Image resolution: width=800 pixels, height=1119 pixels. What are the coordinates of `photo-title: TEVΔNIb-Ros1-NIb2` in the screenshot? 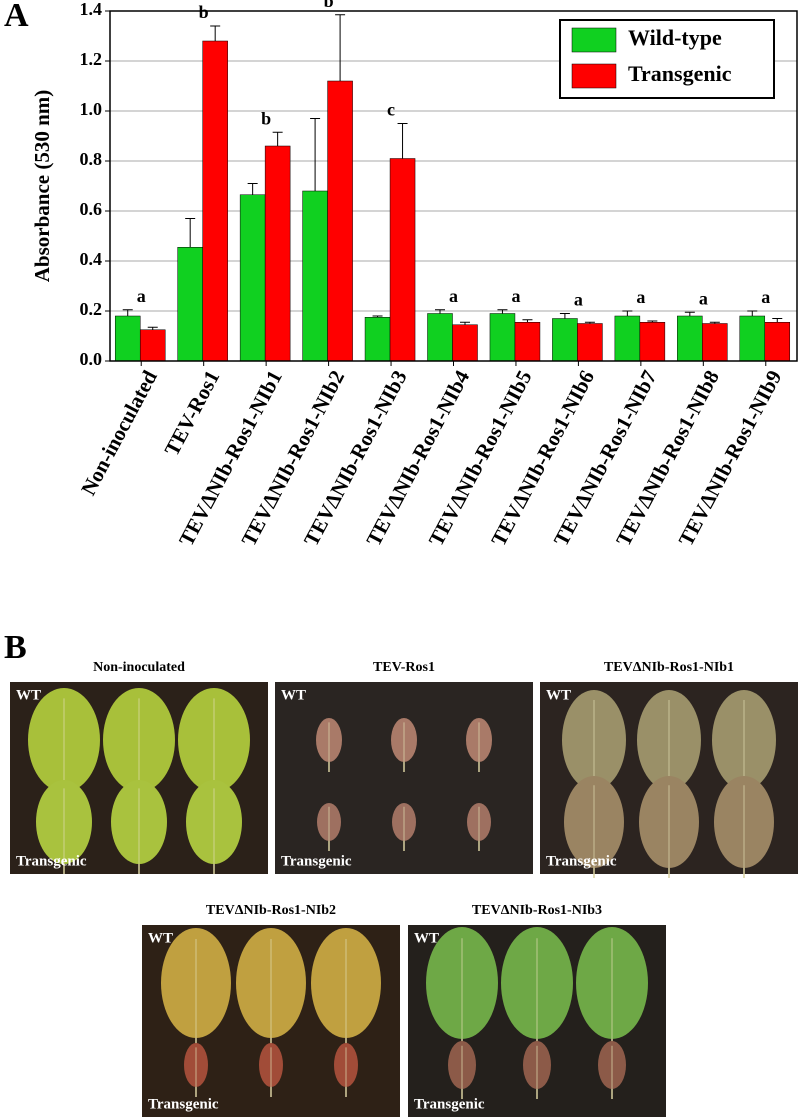 It's located at (271, 910).